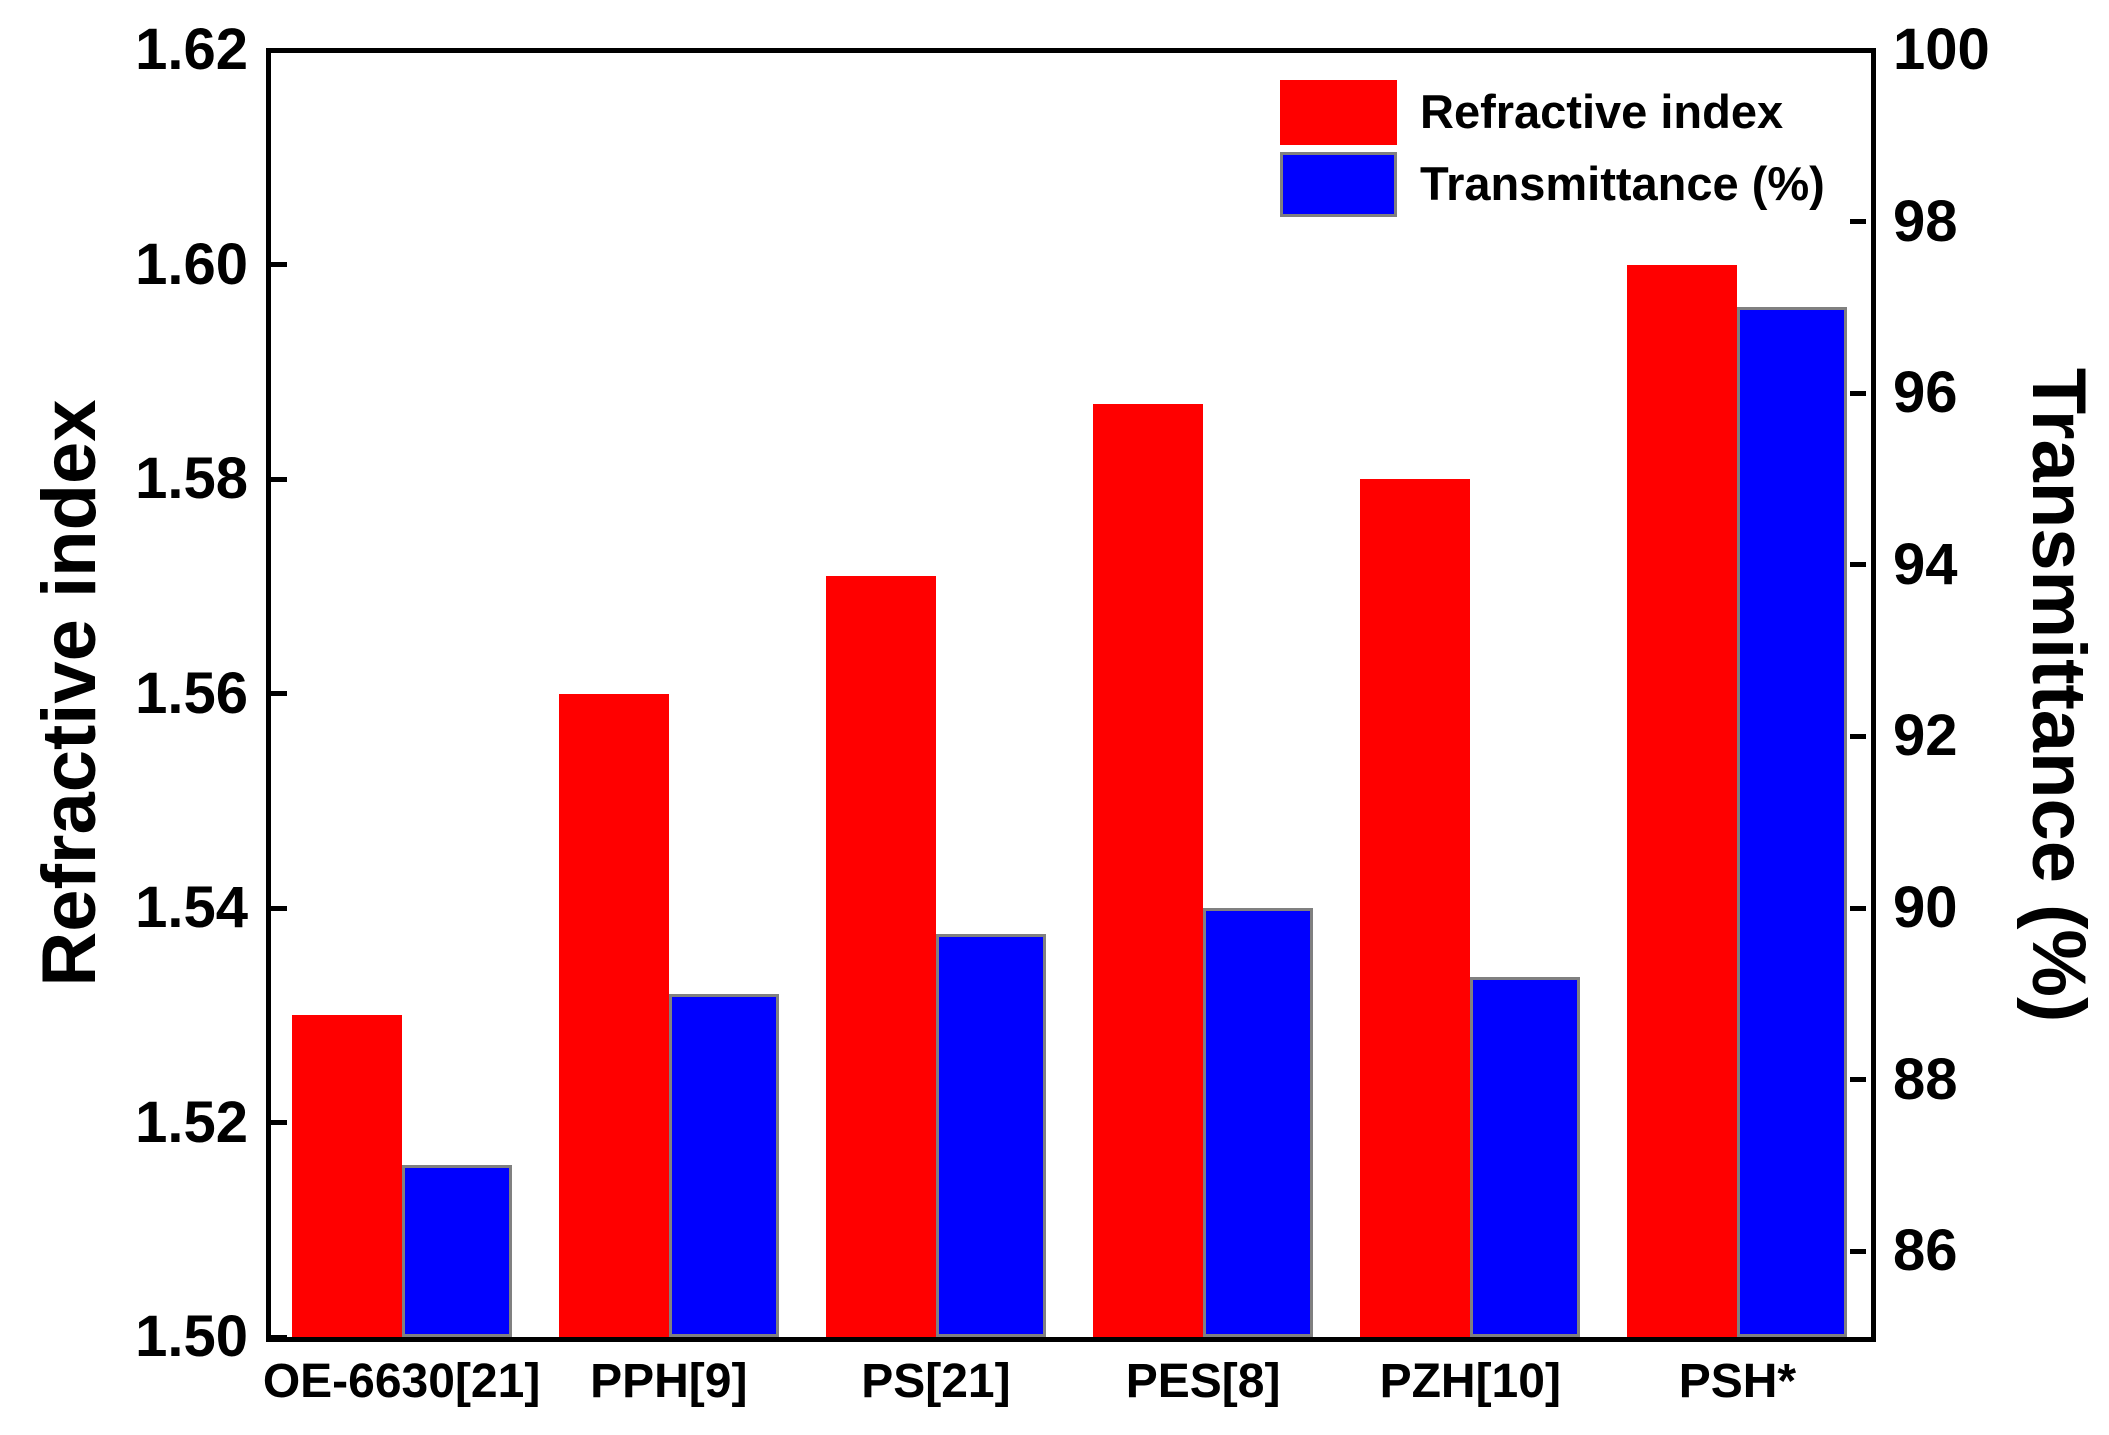 Image resolution: width=2109 pixels, height=1435 pixels. I want to click on right-axis-tick-label: 96, so click(1925, 393).